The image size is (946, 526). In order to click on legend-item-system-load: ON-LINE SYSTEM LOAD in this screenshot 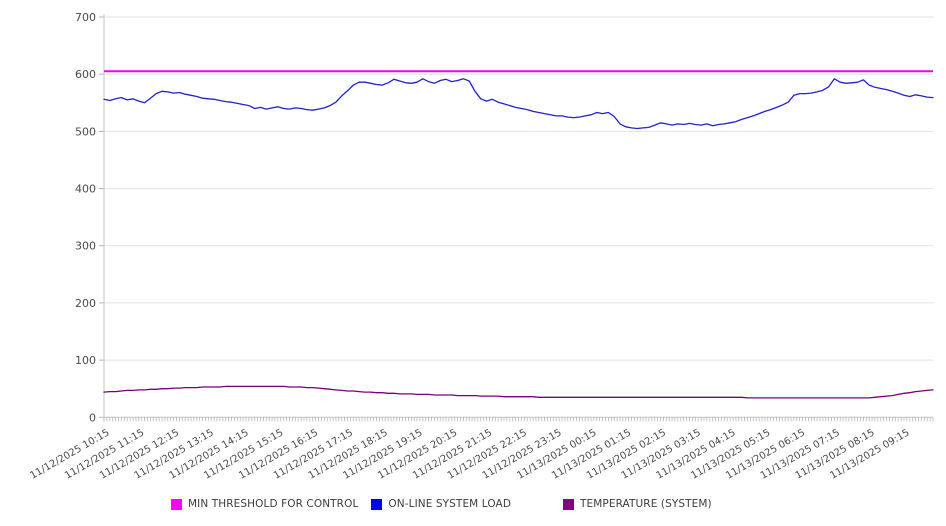, I will do `click(441, 504)`.